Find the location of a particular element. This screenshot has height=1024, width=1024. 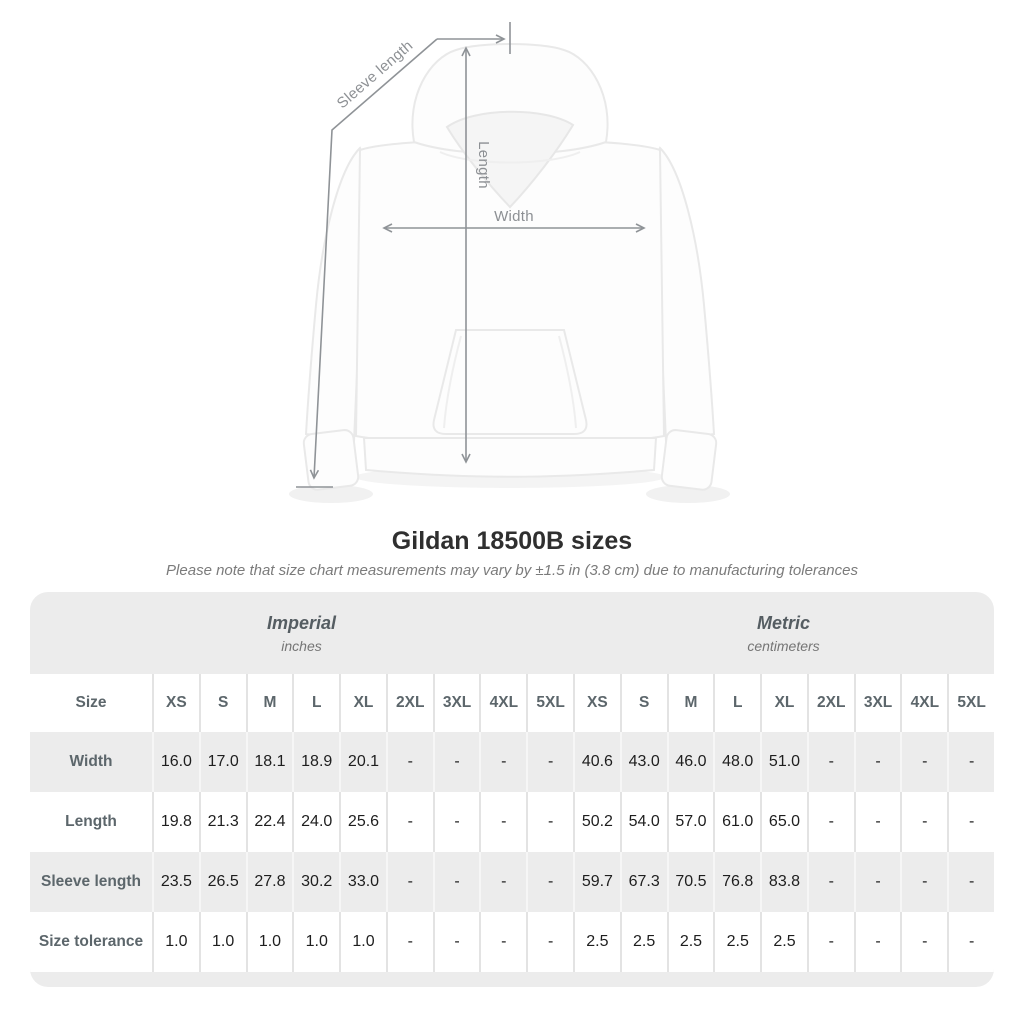

size-col-header-metric: XS is located at coordinates (596, 703).